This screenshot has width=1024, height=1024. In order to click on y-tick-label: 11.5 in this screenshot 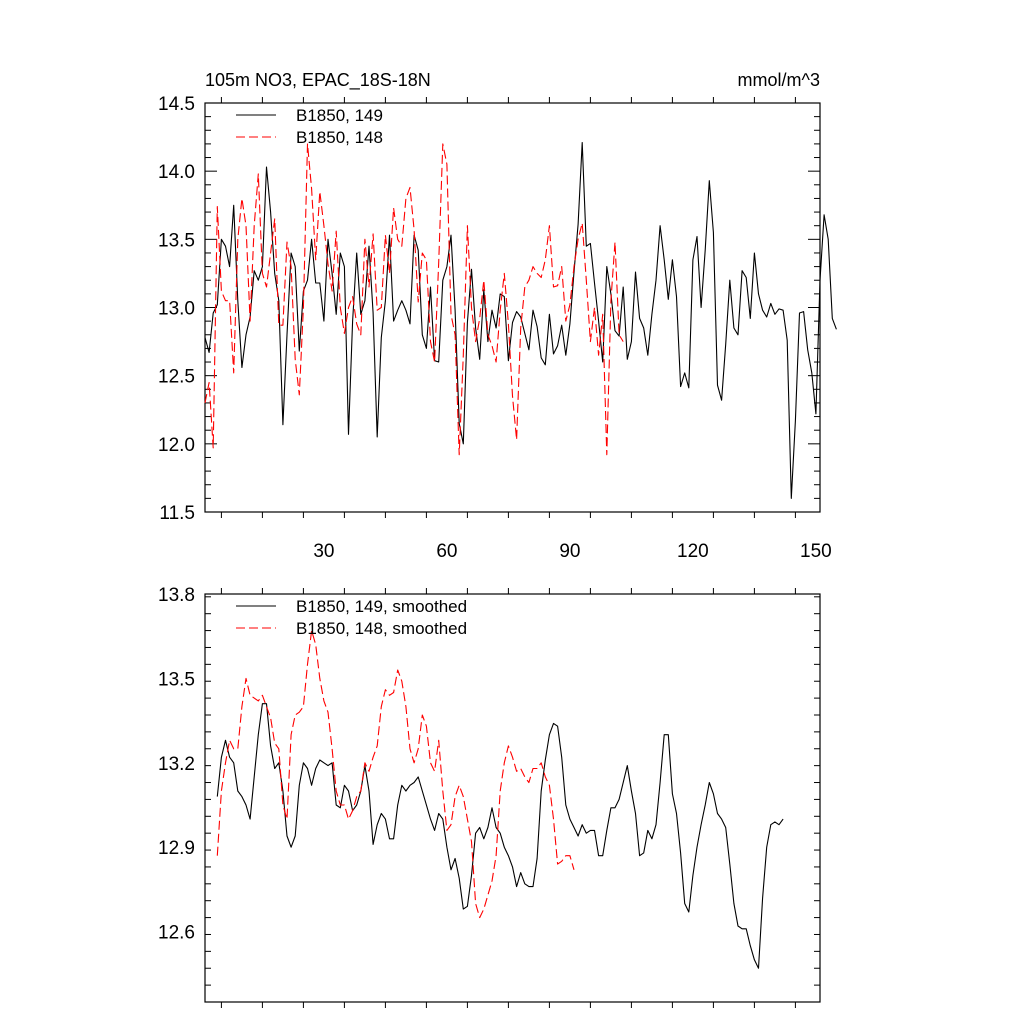, I will do `click(177, 513)`.